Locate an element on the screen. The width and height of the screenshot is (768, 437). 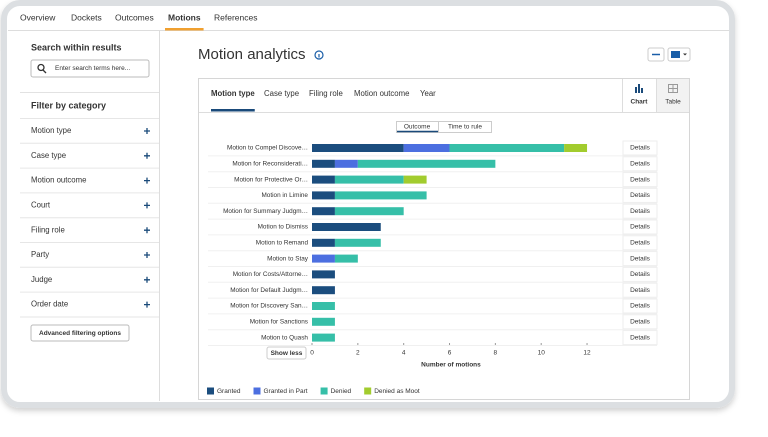
mail-icon is located at coordinates (675, 54).